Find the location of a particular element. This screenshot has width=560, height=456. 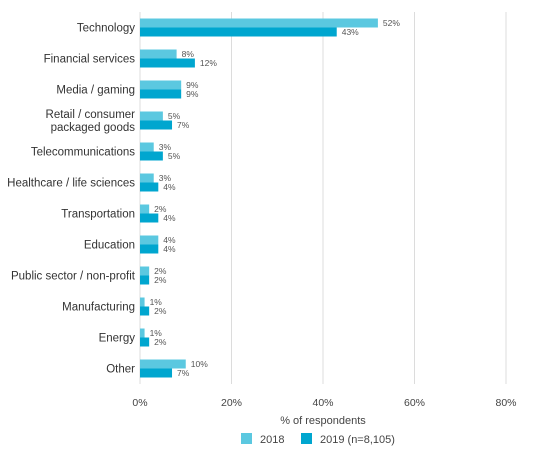

x-tick-label: 80% is located at coordinates (505, 403).